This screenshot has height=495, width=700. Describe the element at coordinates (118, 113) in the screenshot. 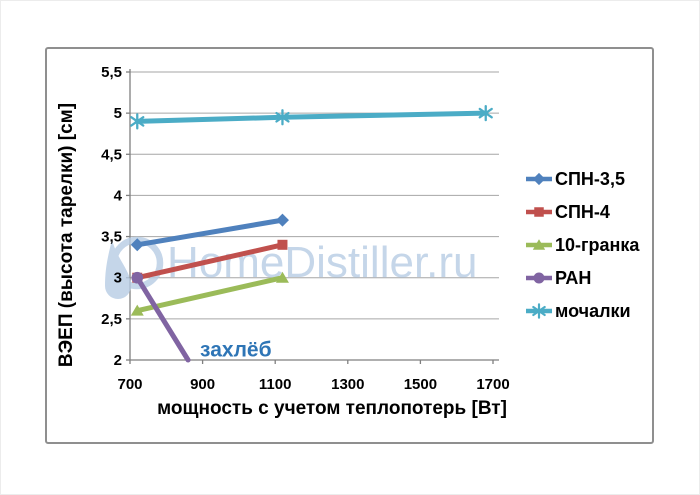

I see `y-tick-label: 5` at that location.